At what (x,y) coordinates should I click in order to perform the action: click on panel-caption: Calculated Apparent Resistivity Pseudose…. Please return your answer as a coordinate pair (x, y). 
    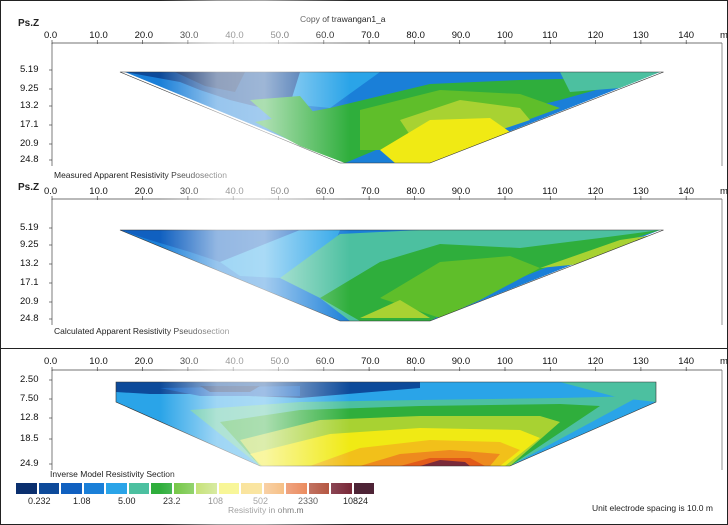
    Looking at the image, I should click on (142, 331).